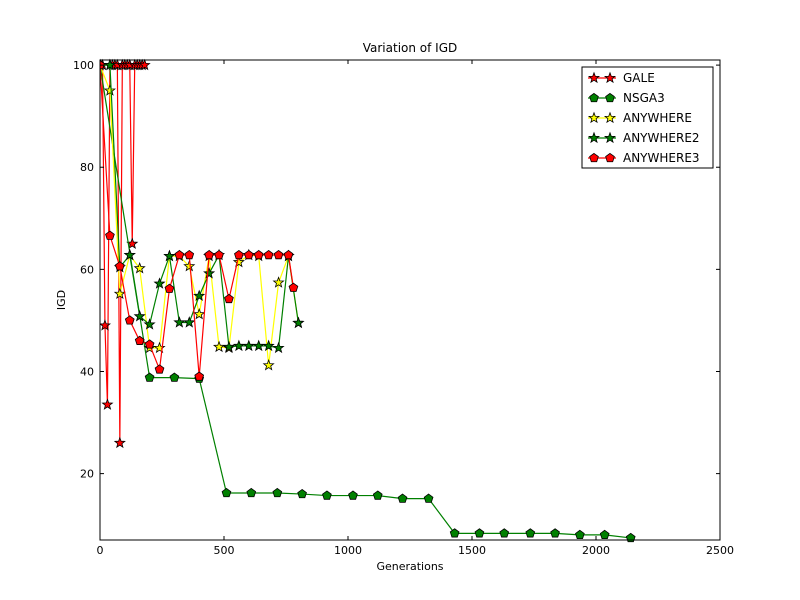 The image size is (800, 600). What do you see at coordinates (472, 550) in the screenshot?
I see `x-tick-label: 1500` at bounding box center [472, 550].